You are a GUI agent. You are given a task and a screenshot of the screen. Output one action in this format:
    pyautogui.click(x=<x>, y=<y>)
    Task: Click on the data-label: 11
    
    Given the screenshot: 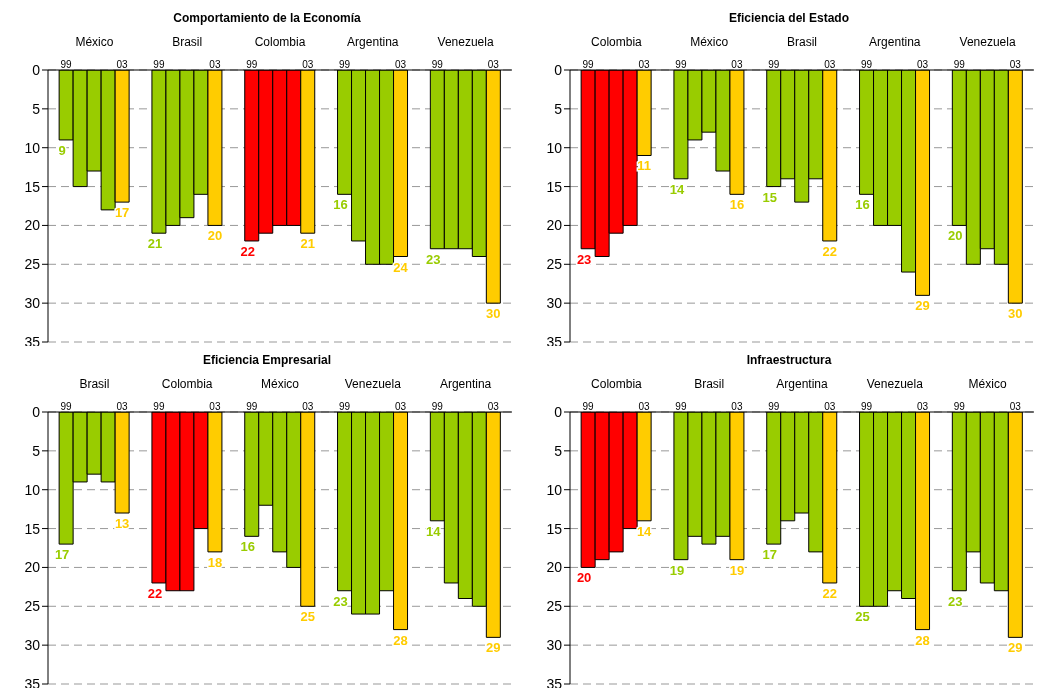 What is the action you would take?
    pyautogui.click(x=644, y=166)
    